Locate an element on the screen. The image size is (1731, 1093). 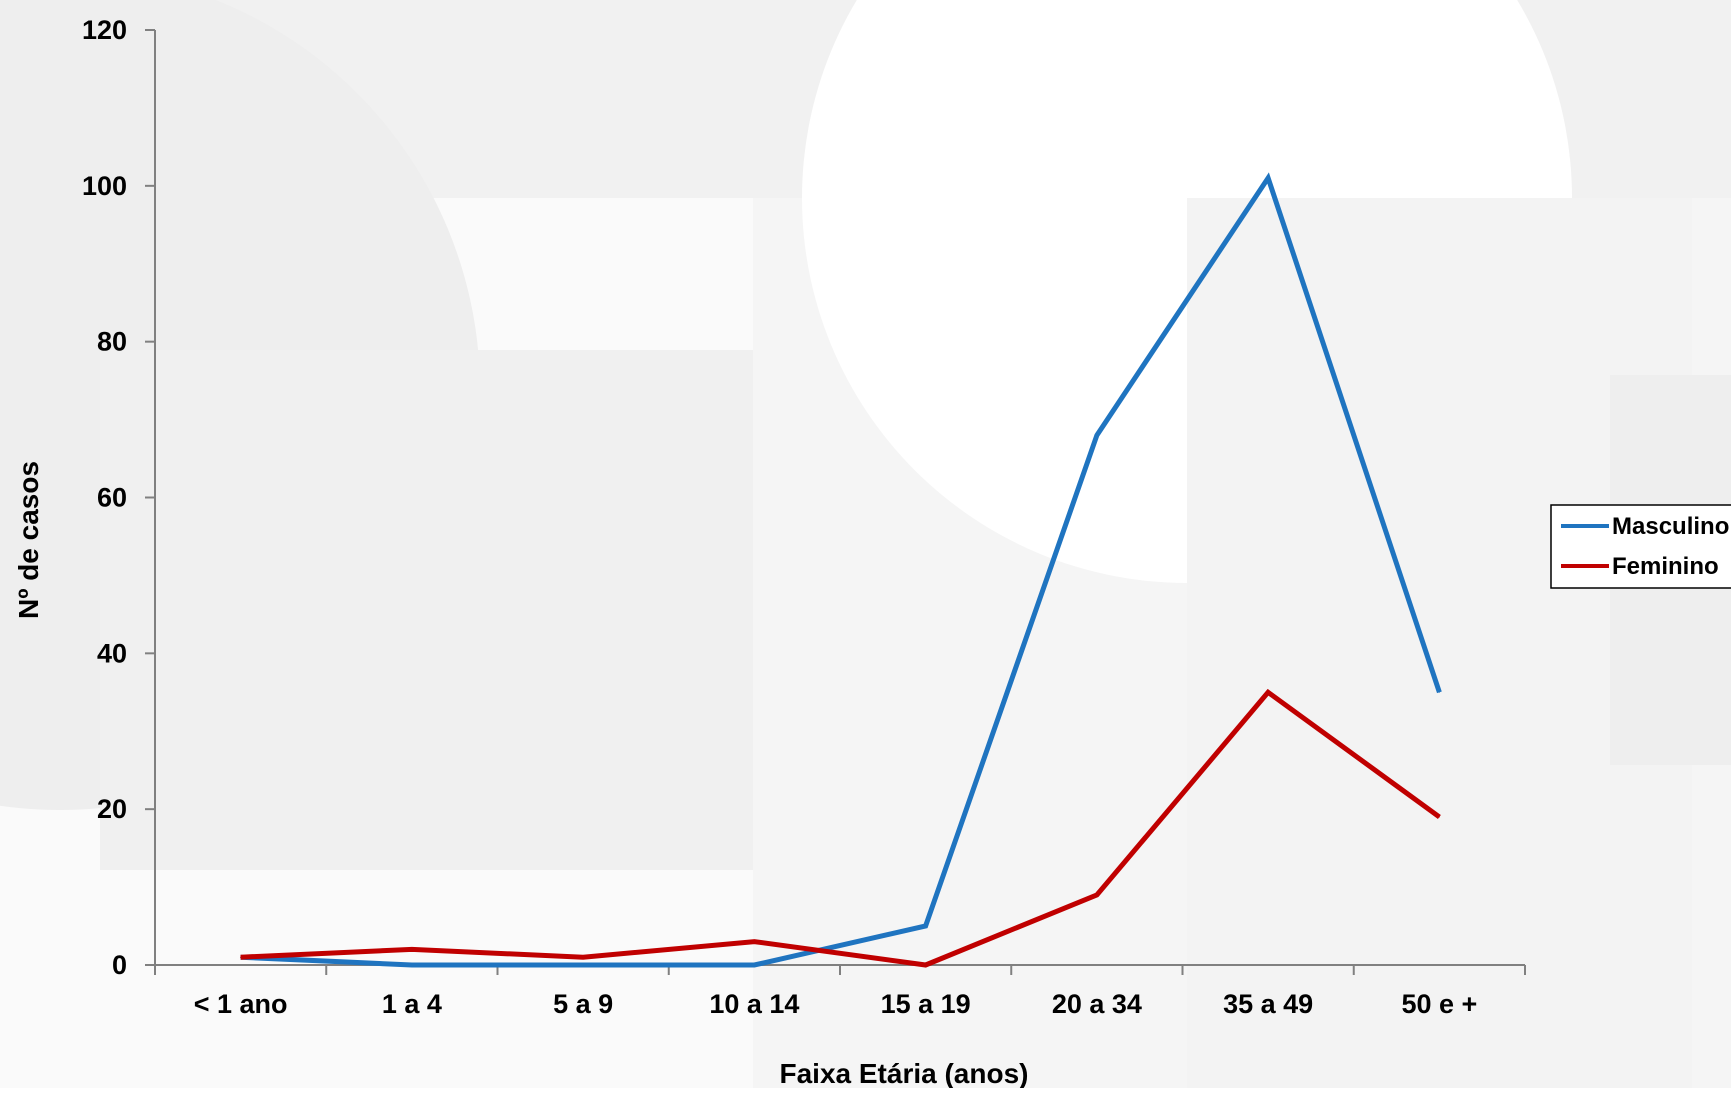
legend-label-feminino: Feminino is located at coordinates (1665, 566).